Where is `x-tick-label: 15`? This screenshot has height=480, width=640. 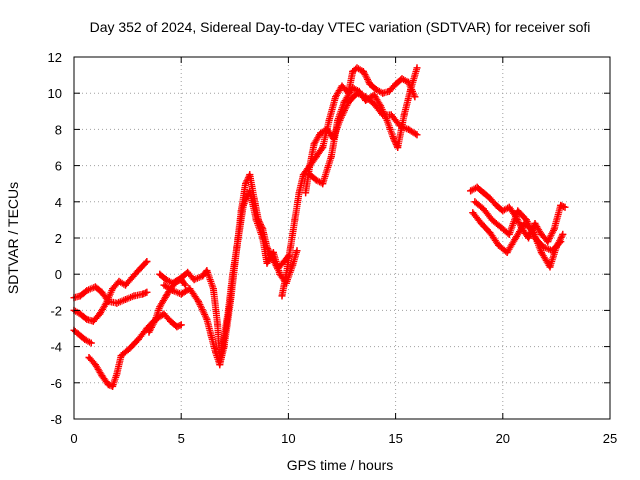 x-tick-label: 15 is located at coordinates (395, 438).